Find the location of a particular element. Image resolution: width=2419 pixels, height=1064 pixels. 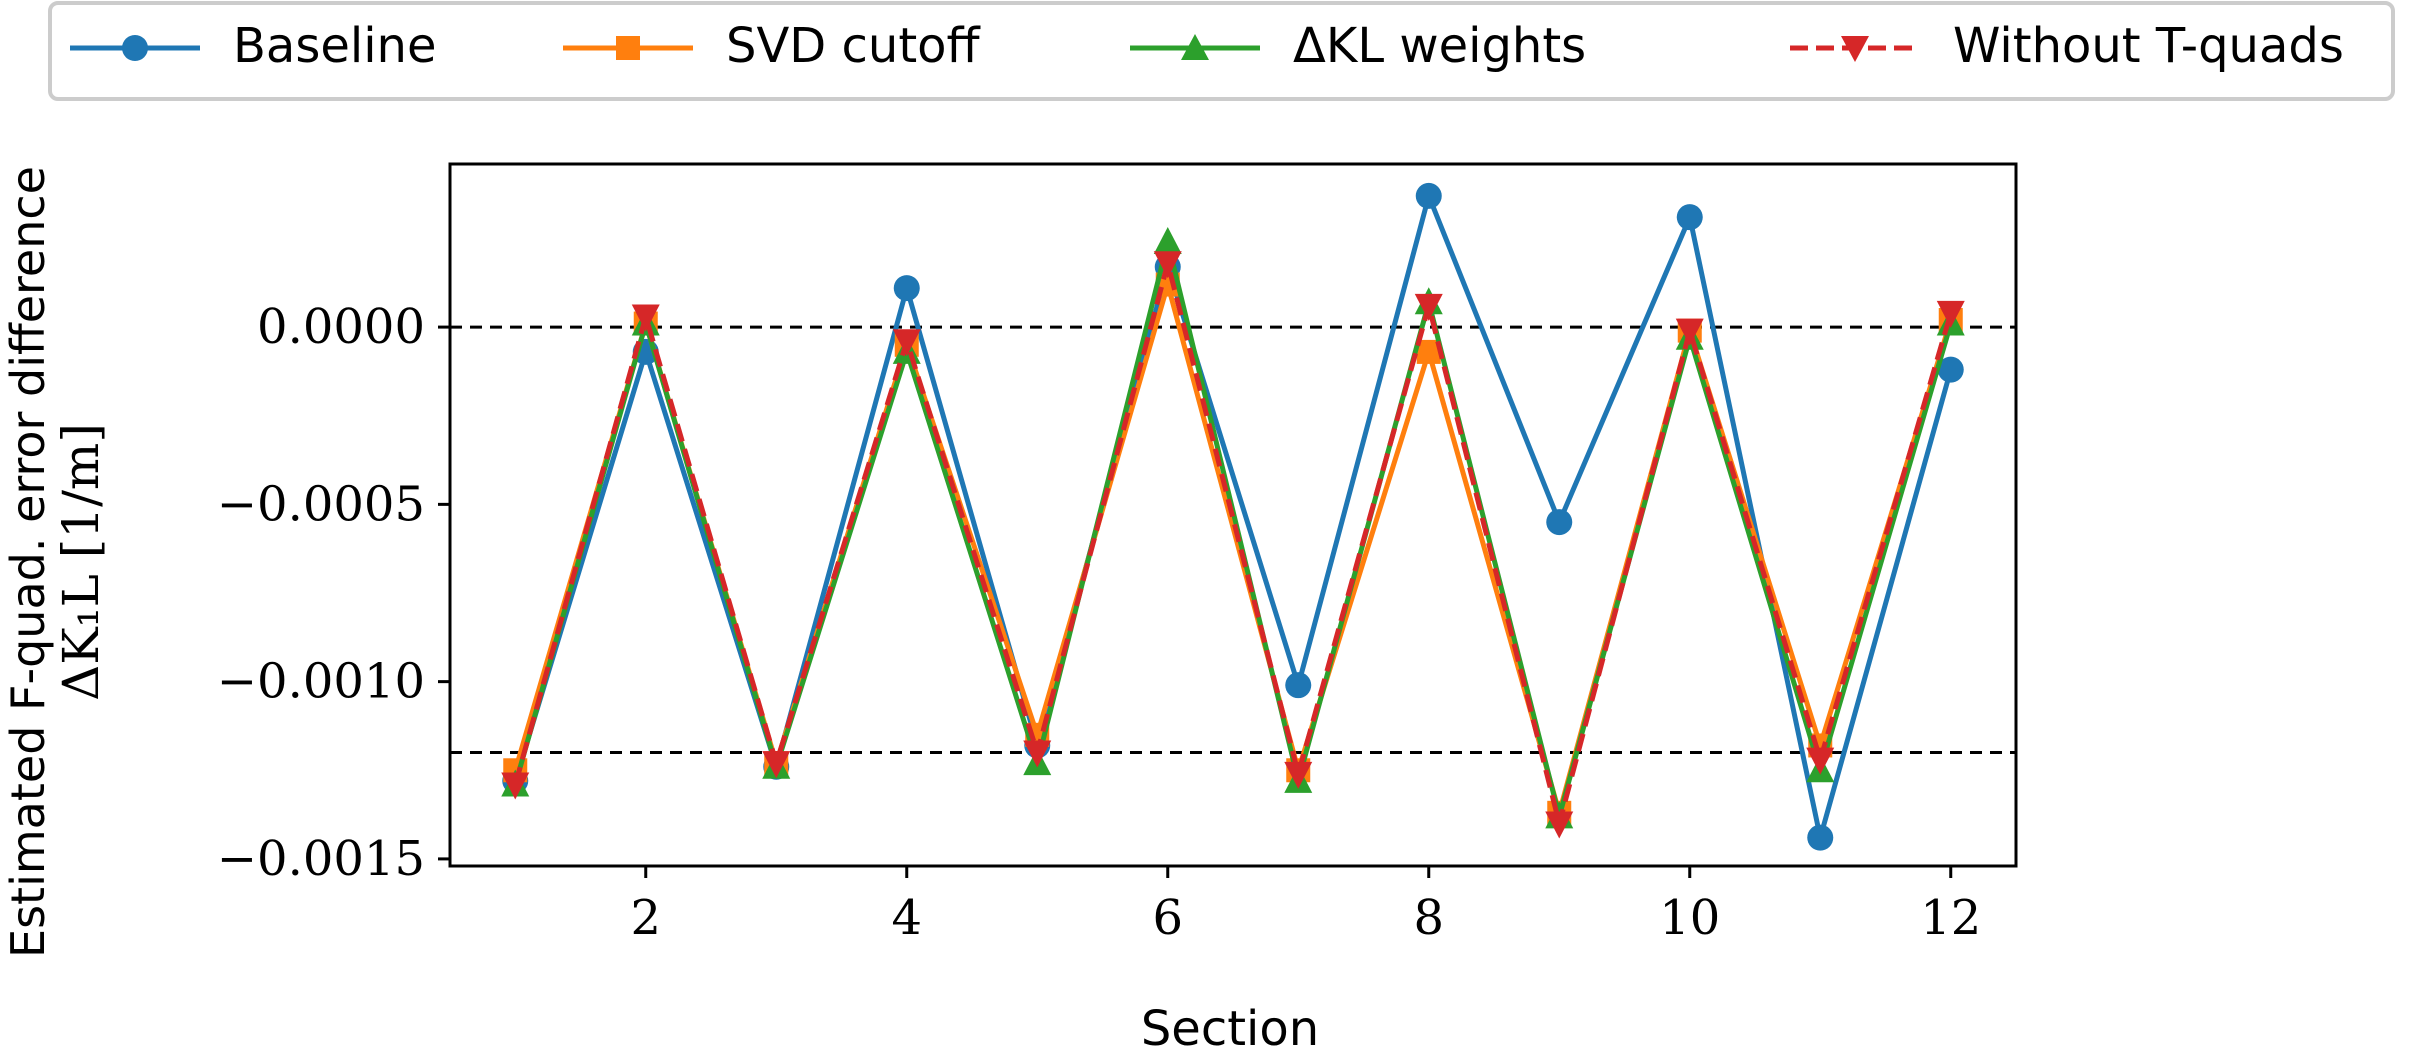

y-axis-label-line1: Estimated F-quad. error difference is located at coordinates (28, 562).